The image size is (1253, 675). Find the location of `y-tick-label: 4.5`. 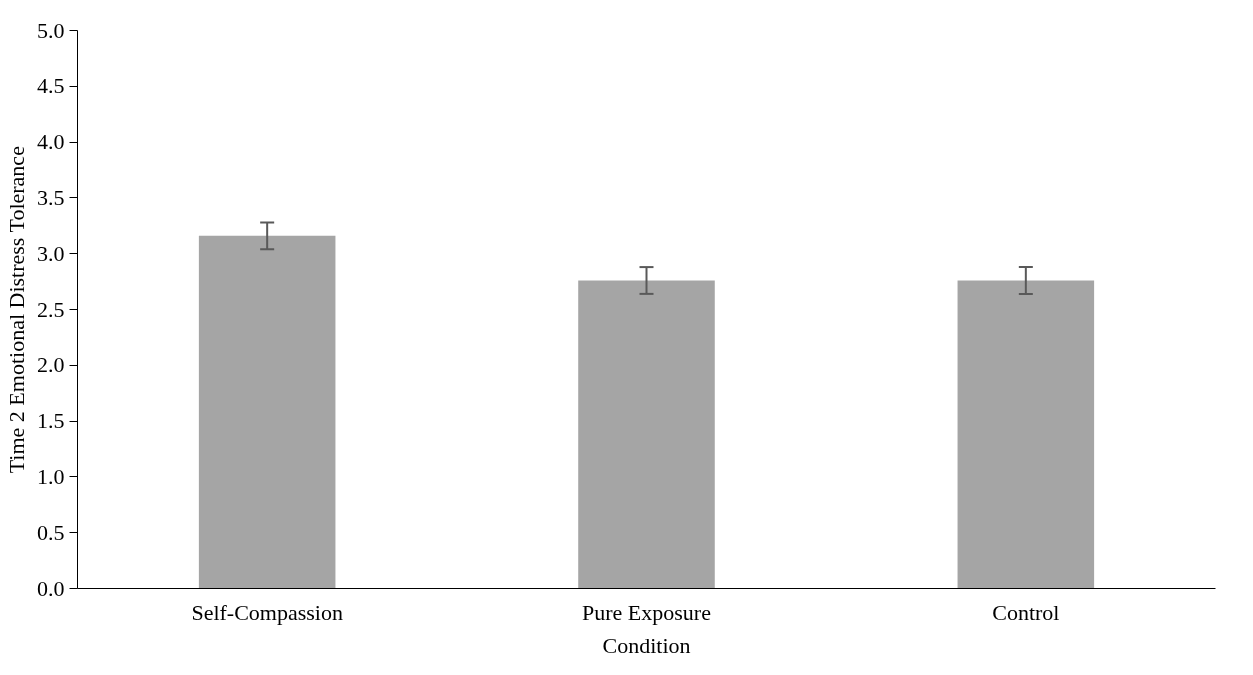

y-tick-label: 4.5 is located at coordinates (51, 86).